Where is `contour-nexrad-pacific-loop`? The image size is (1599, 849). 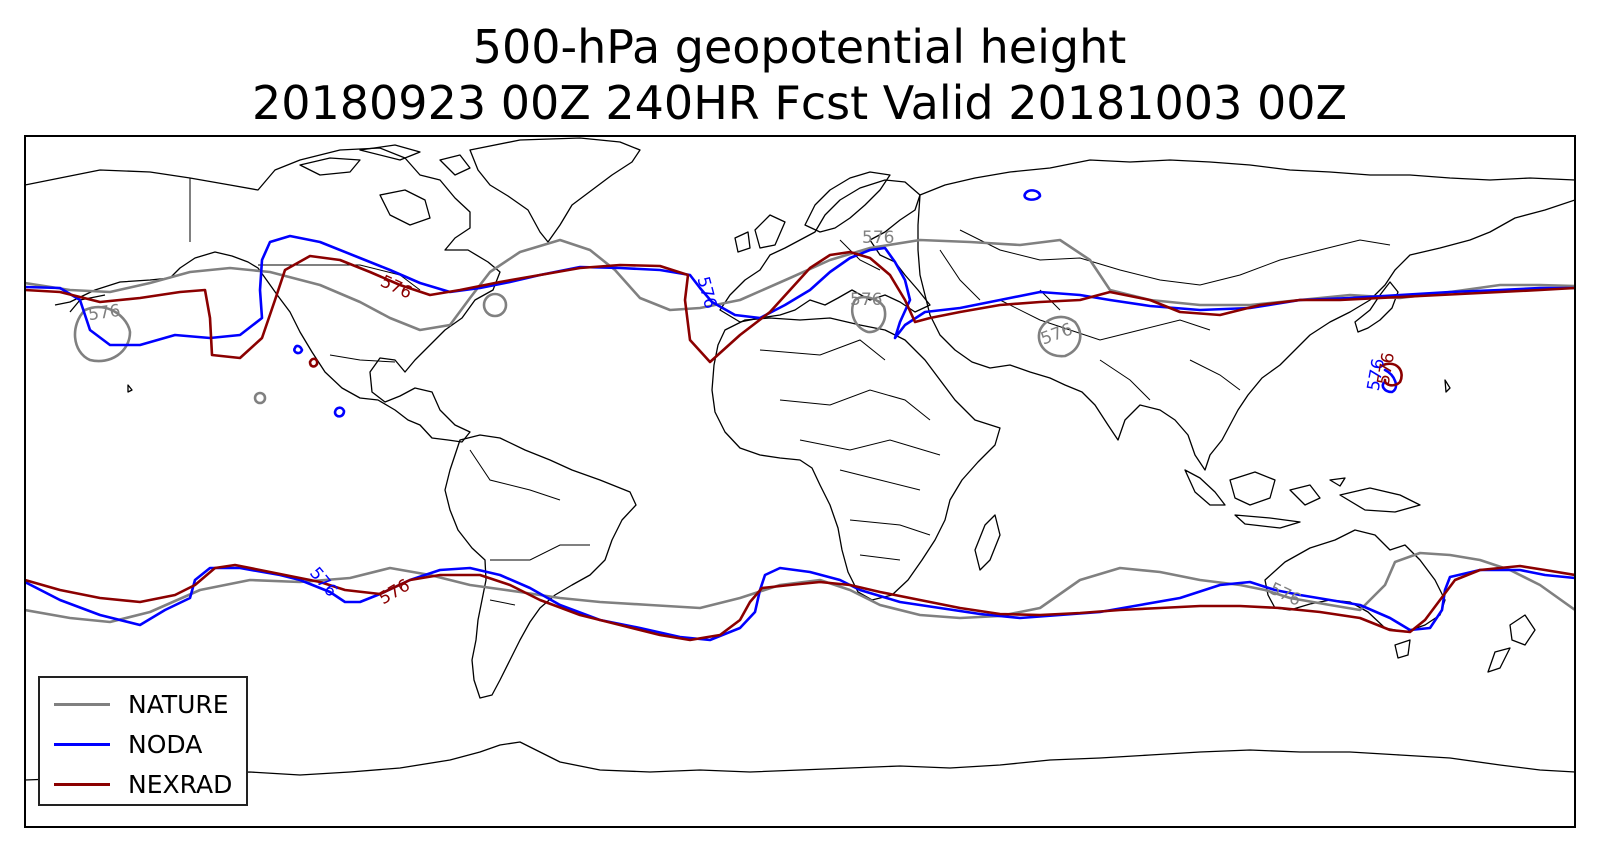
contour-nexrad-pacific-loop is located at coordinates (1392, 374).